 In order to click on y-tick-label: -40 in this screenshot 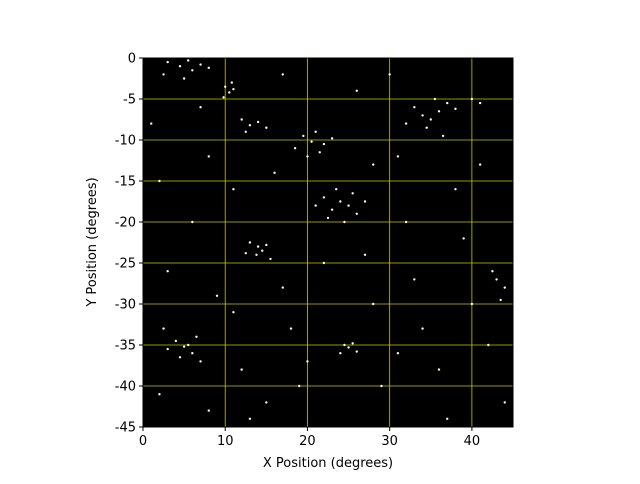, I will do `click(125, 387)`.